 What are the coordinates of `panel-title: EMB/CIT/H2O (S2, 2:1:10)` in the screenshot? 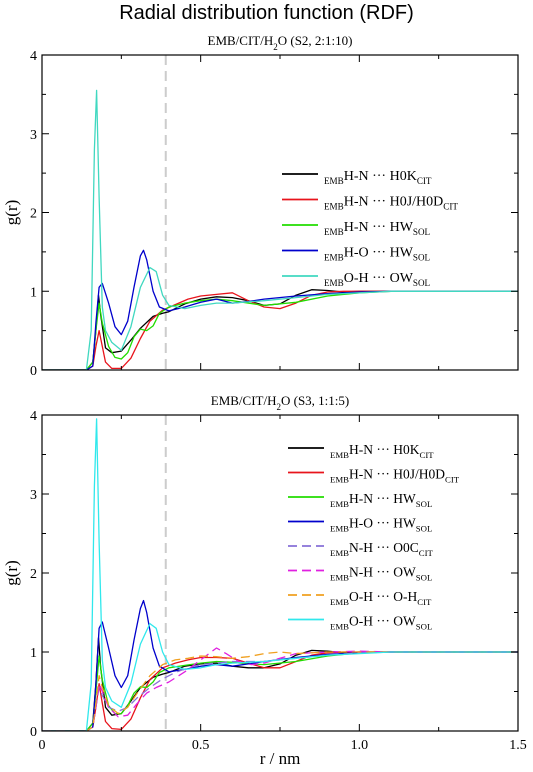 It's located at (280, 42).